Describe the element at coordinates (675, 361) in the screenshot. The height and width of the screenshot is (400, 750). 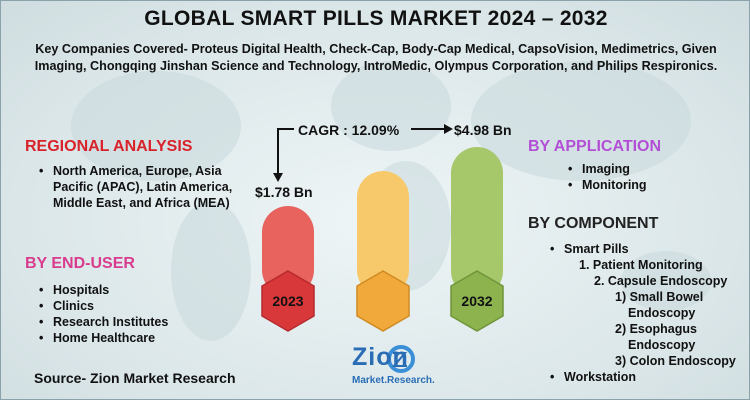
I see `component-sub-item: 3) Colon Endoscopy` at that location.